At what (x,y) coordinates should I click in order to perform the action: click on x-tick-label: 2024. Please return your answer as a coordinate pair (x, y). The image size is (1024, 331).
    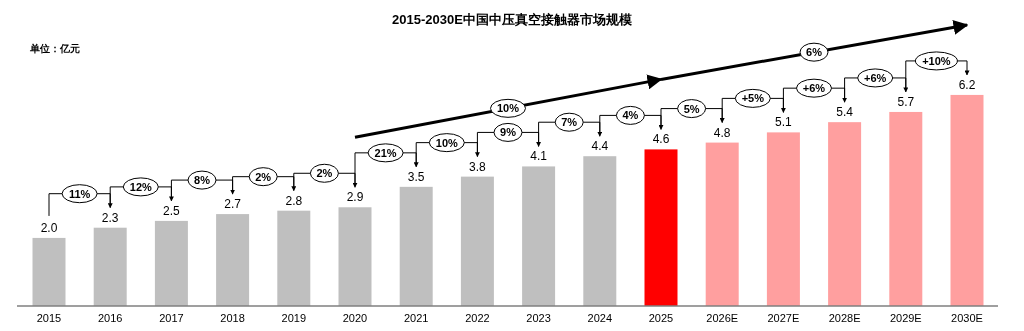
    Looking at the image, I should click on (600, 318).